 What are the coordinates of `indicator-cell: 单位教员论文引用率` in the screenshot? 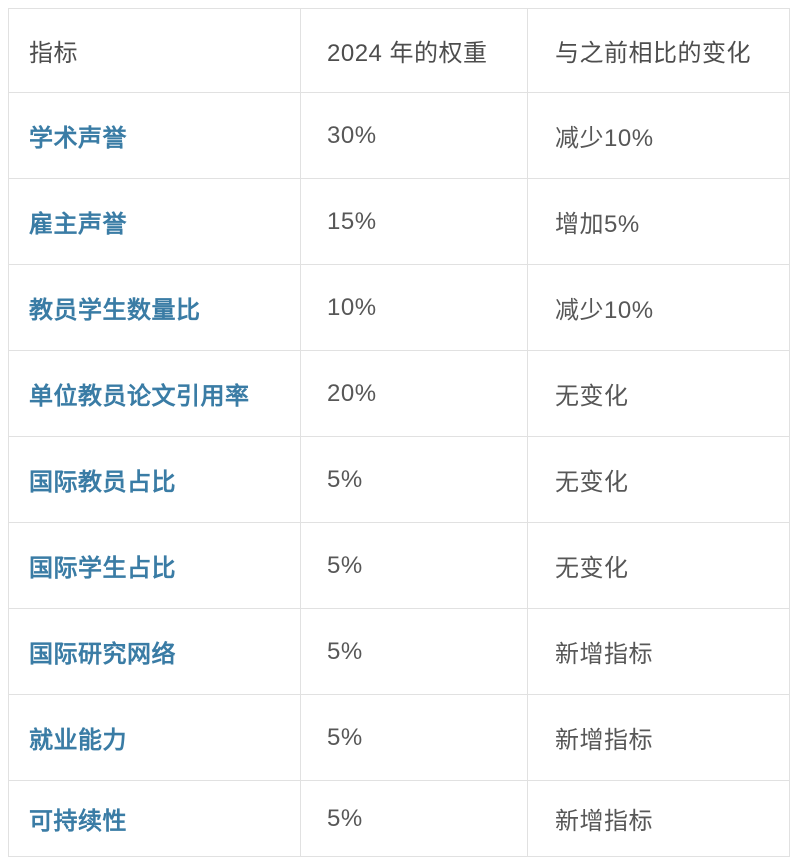 It's located at (154, 393).